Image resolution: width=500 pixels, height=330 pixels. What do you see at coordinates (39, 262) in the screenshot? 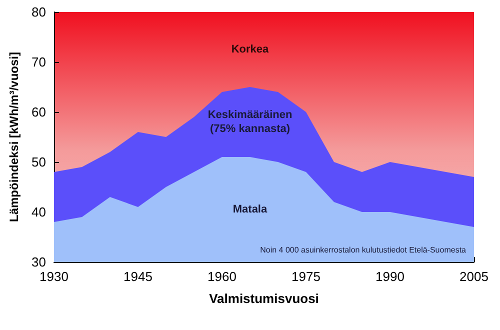
I see `y-tick-label: 30` at bounding box center [39, 262].